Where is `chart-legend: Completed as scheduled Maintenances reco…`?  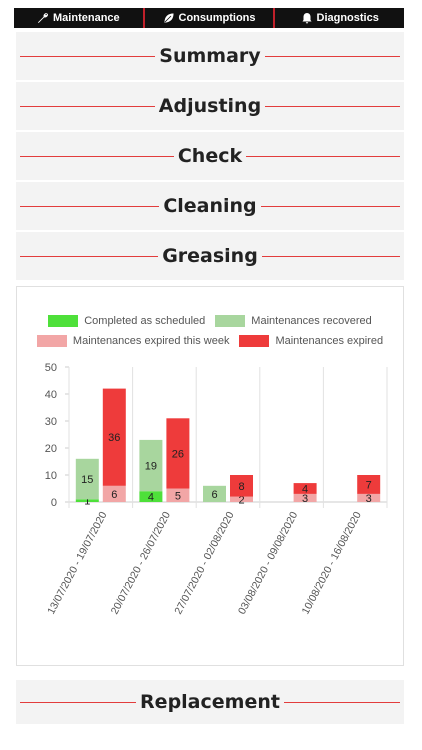
chart-legend: Completed as scheduled Maintenances reco… is located at coordinates (210, 335).